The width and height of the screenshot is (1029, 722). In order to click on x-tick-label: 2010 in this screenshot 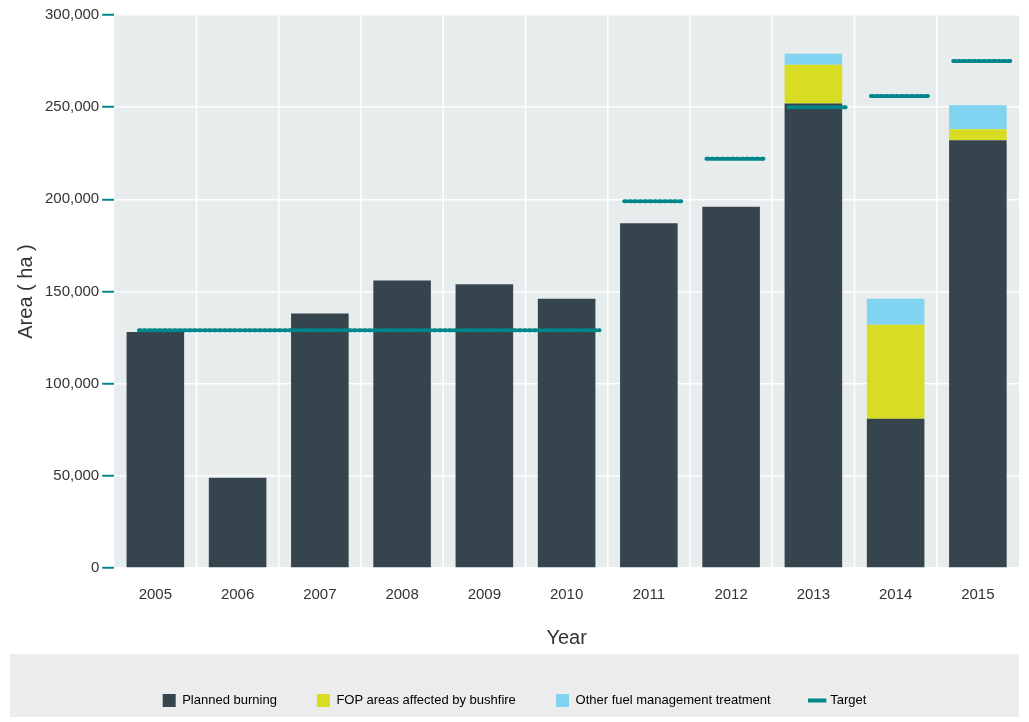, I will do `click(566, 594)`.